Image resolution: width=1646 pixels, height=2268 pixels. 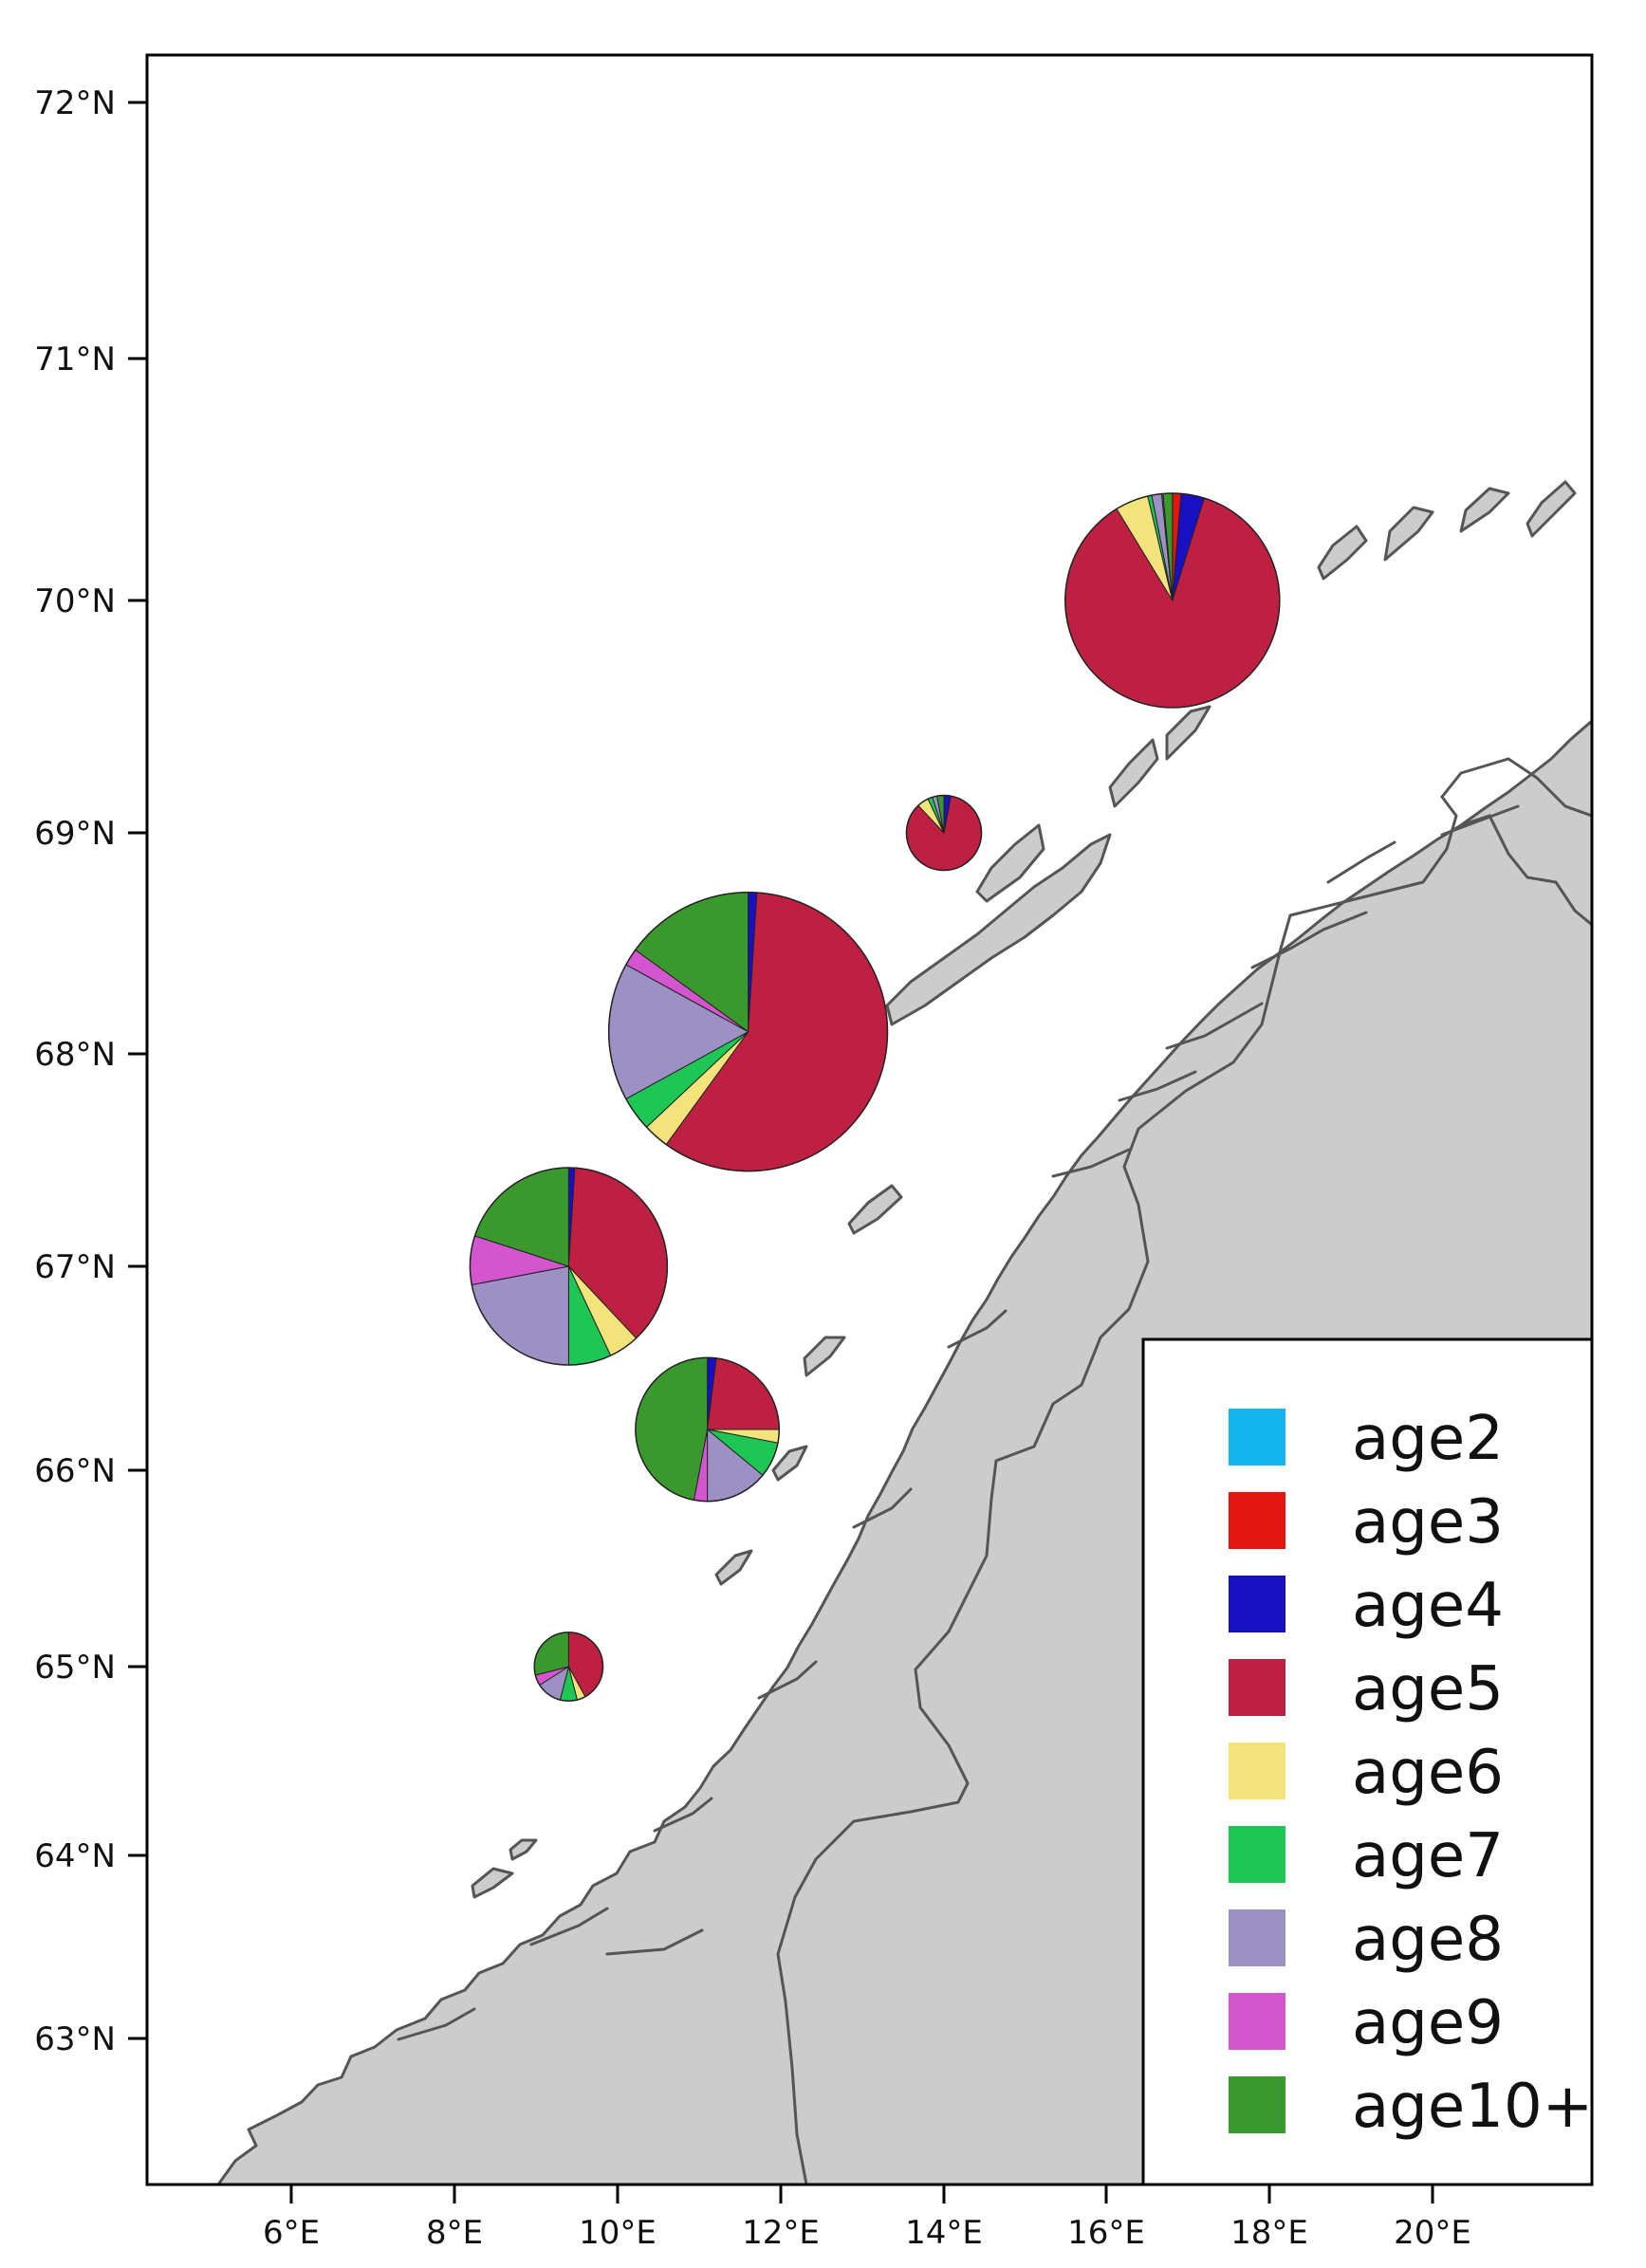 I want to click on longitude-axis: 6°E 8°E 10°E 12°E 14°E 16°E 18°E 20°E, so click(x=867, y=2218).